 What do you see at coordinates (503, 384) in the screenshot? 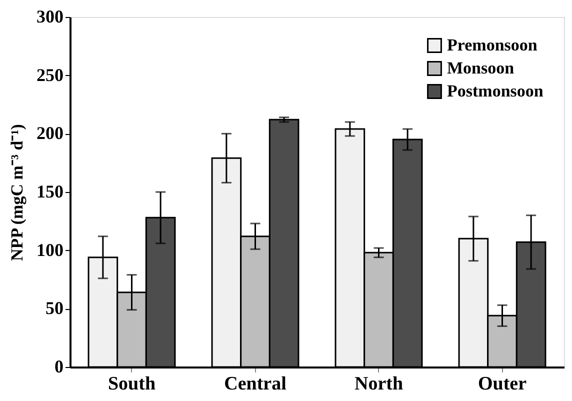
I see `x-tick-label: Outer` at bounding box center [503, 384].